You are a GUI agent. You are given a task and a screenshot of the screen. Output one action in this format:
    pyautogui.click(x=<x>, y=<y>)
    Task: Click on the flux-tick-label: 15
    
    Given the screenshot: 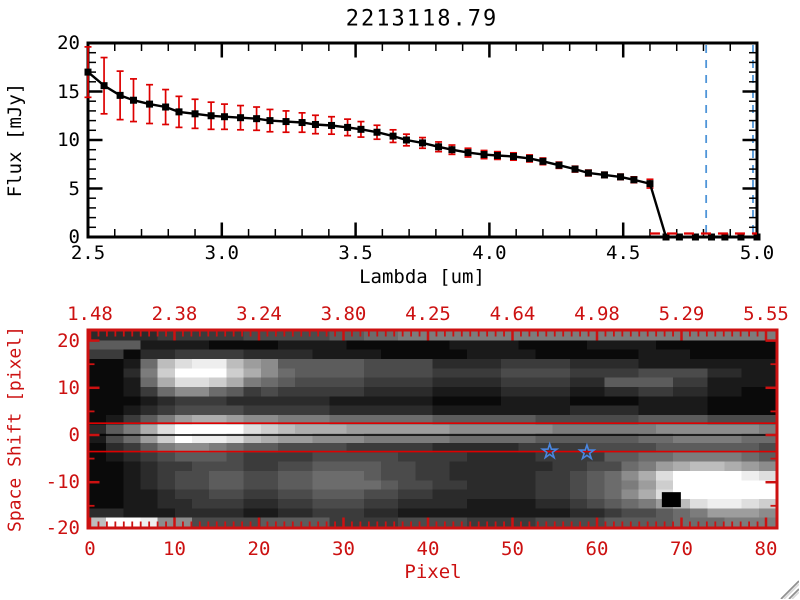 What is the action you would take?
    pyautogui.click(x=68, y=91)
    